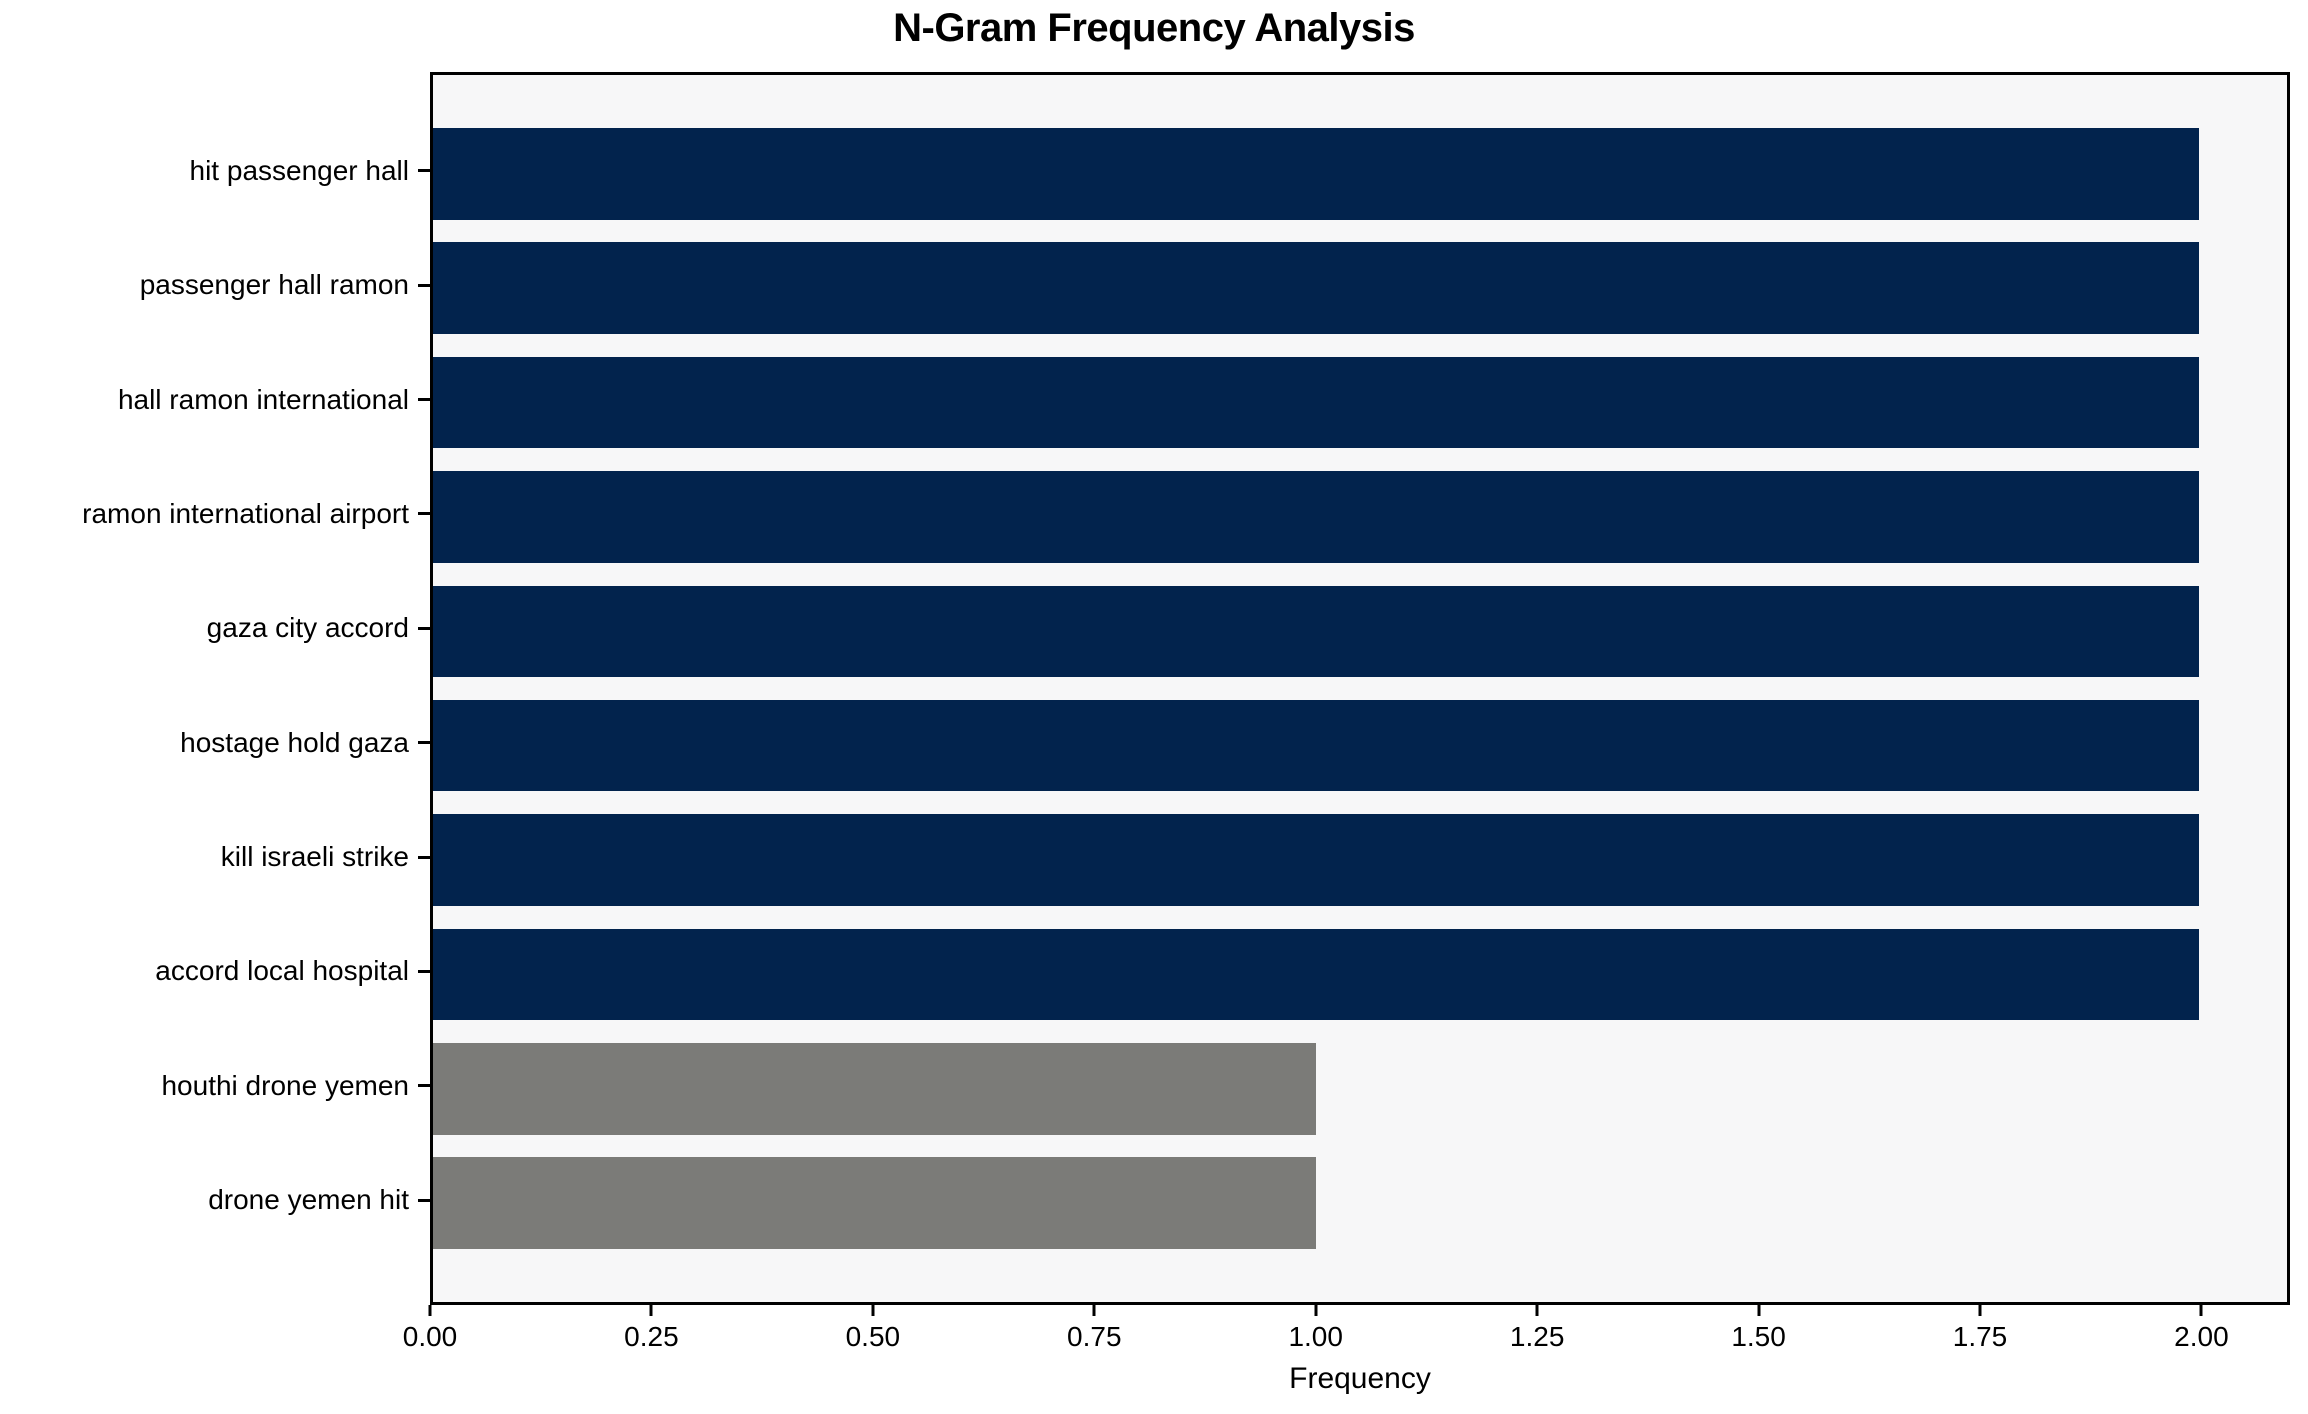 This screenshot has height=1414, width=2308. Describe the element at coordinates (294, 742) in the screenshot. I see `y-tick-label: hostage hold gaza` at that location.